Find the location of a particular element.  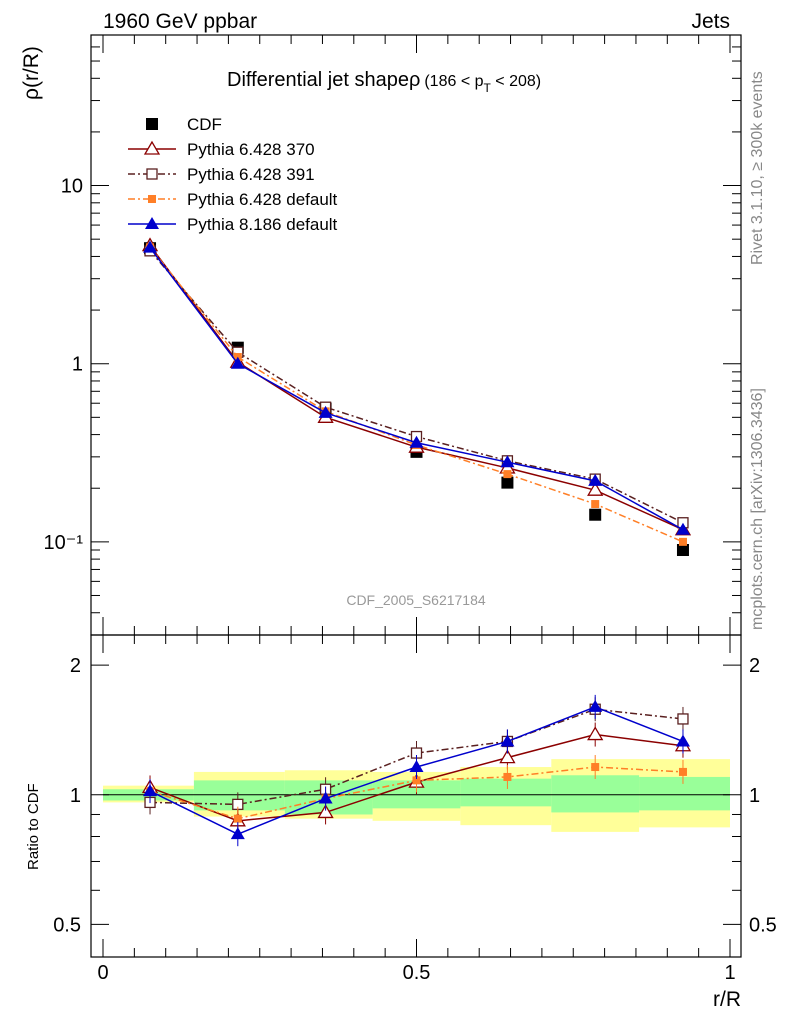

ratio-y-tick-label: 0.5 is located at coordinates (67, 925).